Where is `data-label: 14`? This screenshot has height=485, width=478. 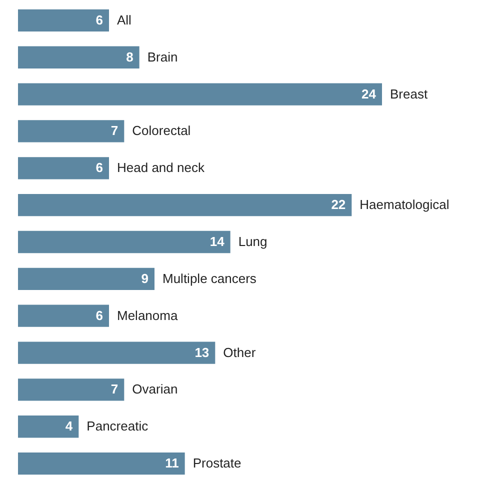
data-label: 14 is located at coordinates (218, 241).